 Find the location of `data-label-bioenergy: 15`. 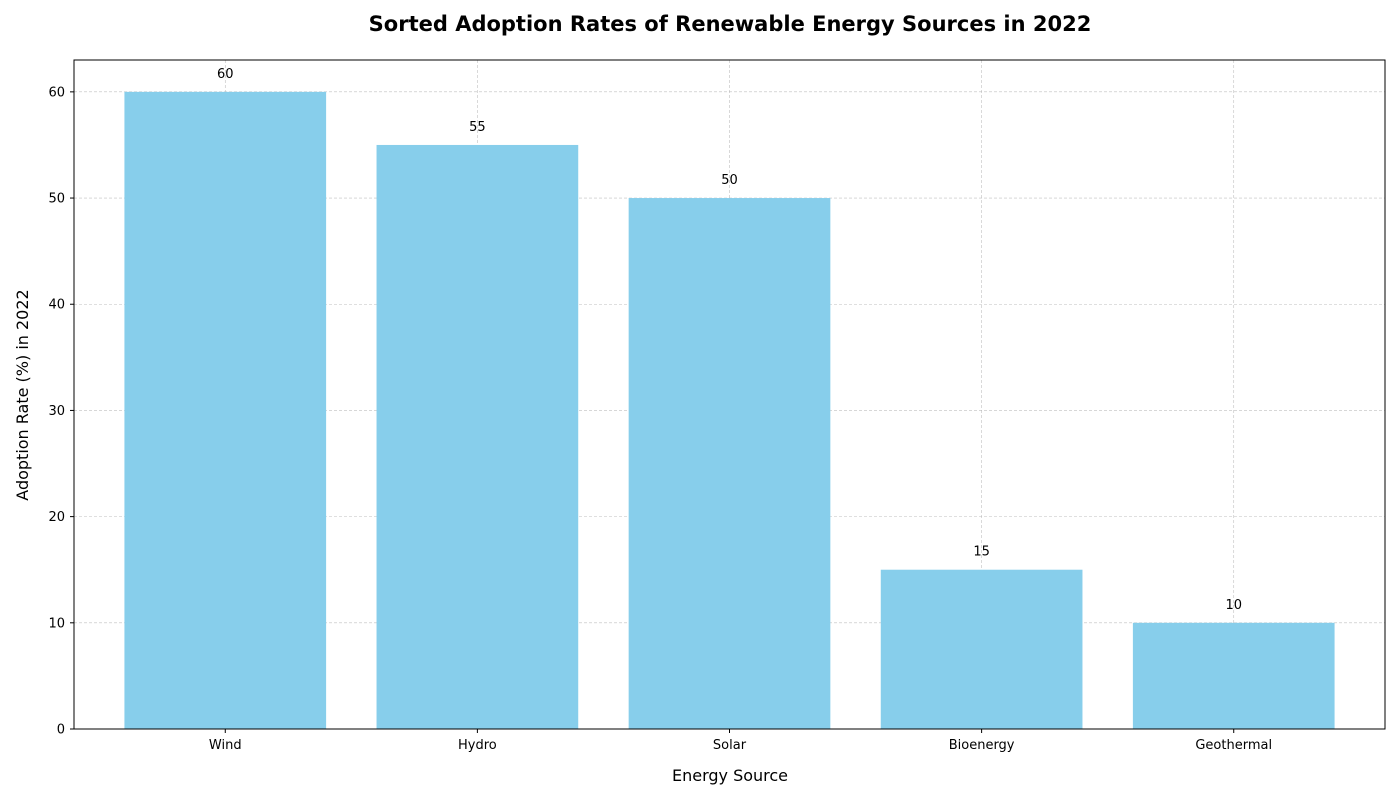

data-label-bioenergy: 15 is located at coordinates (981, 552).